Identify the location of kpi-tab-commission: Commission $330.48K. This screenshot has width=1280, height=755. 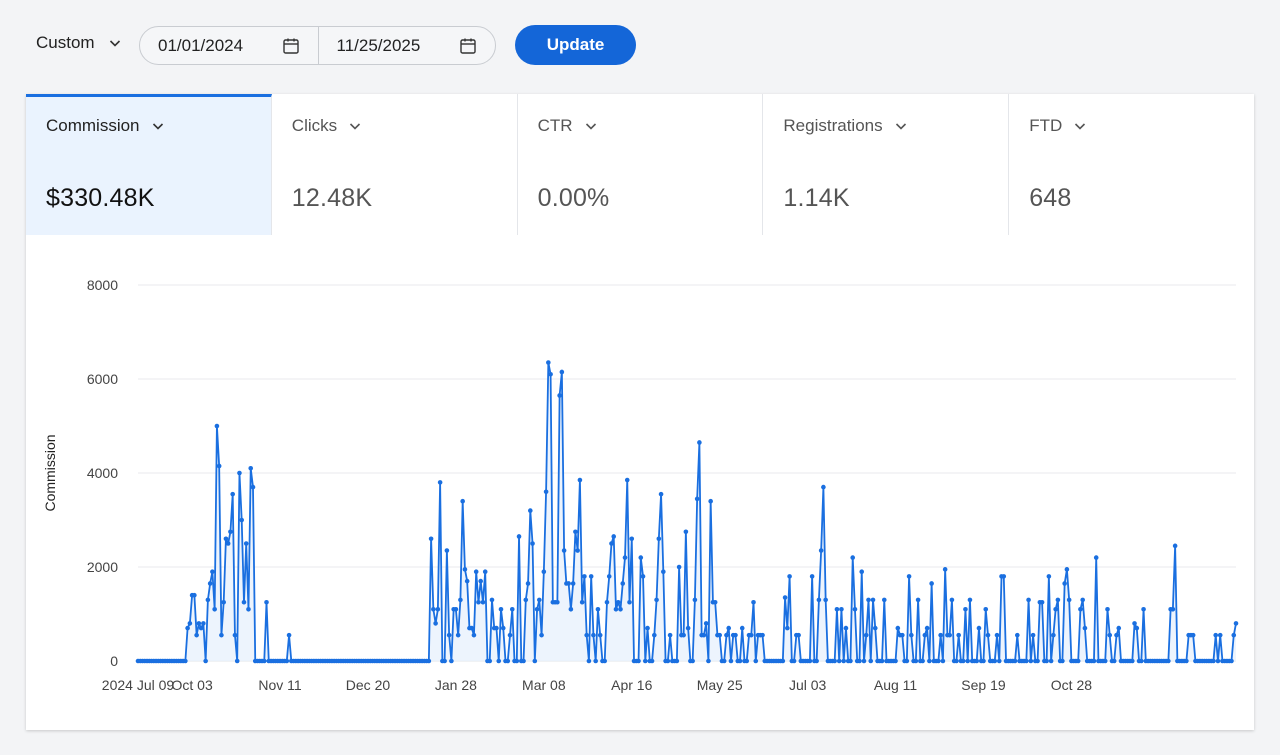
(149, 164).